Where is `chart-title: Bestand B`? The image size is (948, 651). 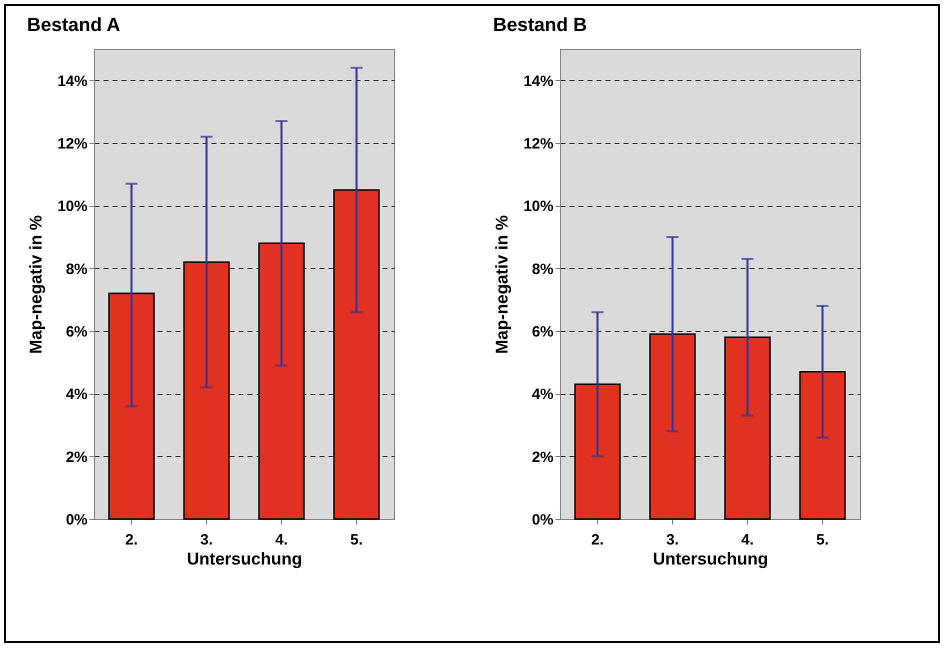
chart-title: Bestand B is located at coordinates (539, 25).